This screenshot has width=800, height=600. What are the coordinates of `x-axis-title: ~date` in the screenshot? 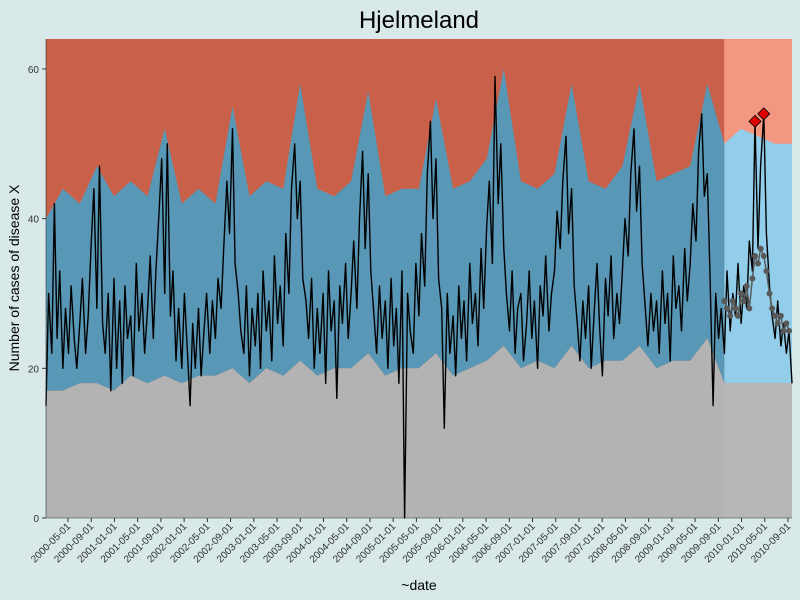 It's located at (419, 585).